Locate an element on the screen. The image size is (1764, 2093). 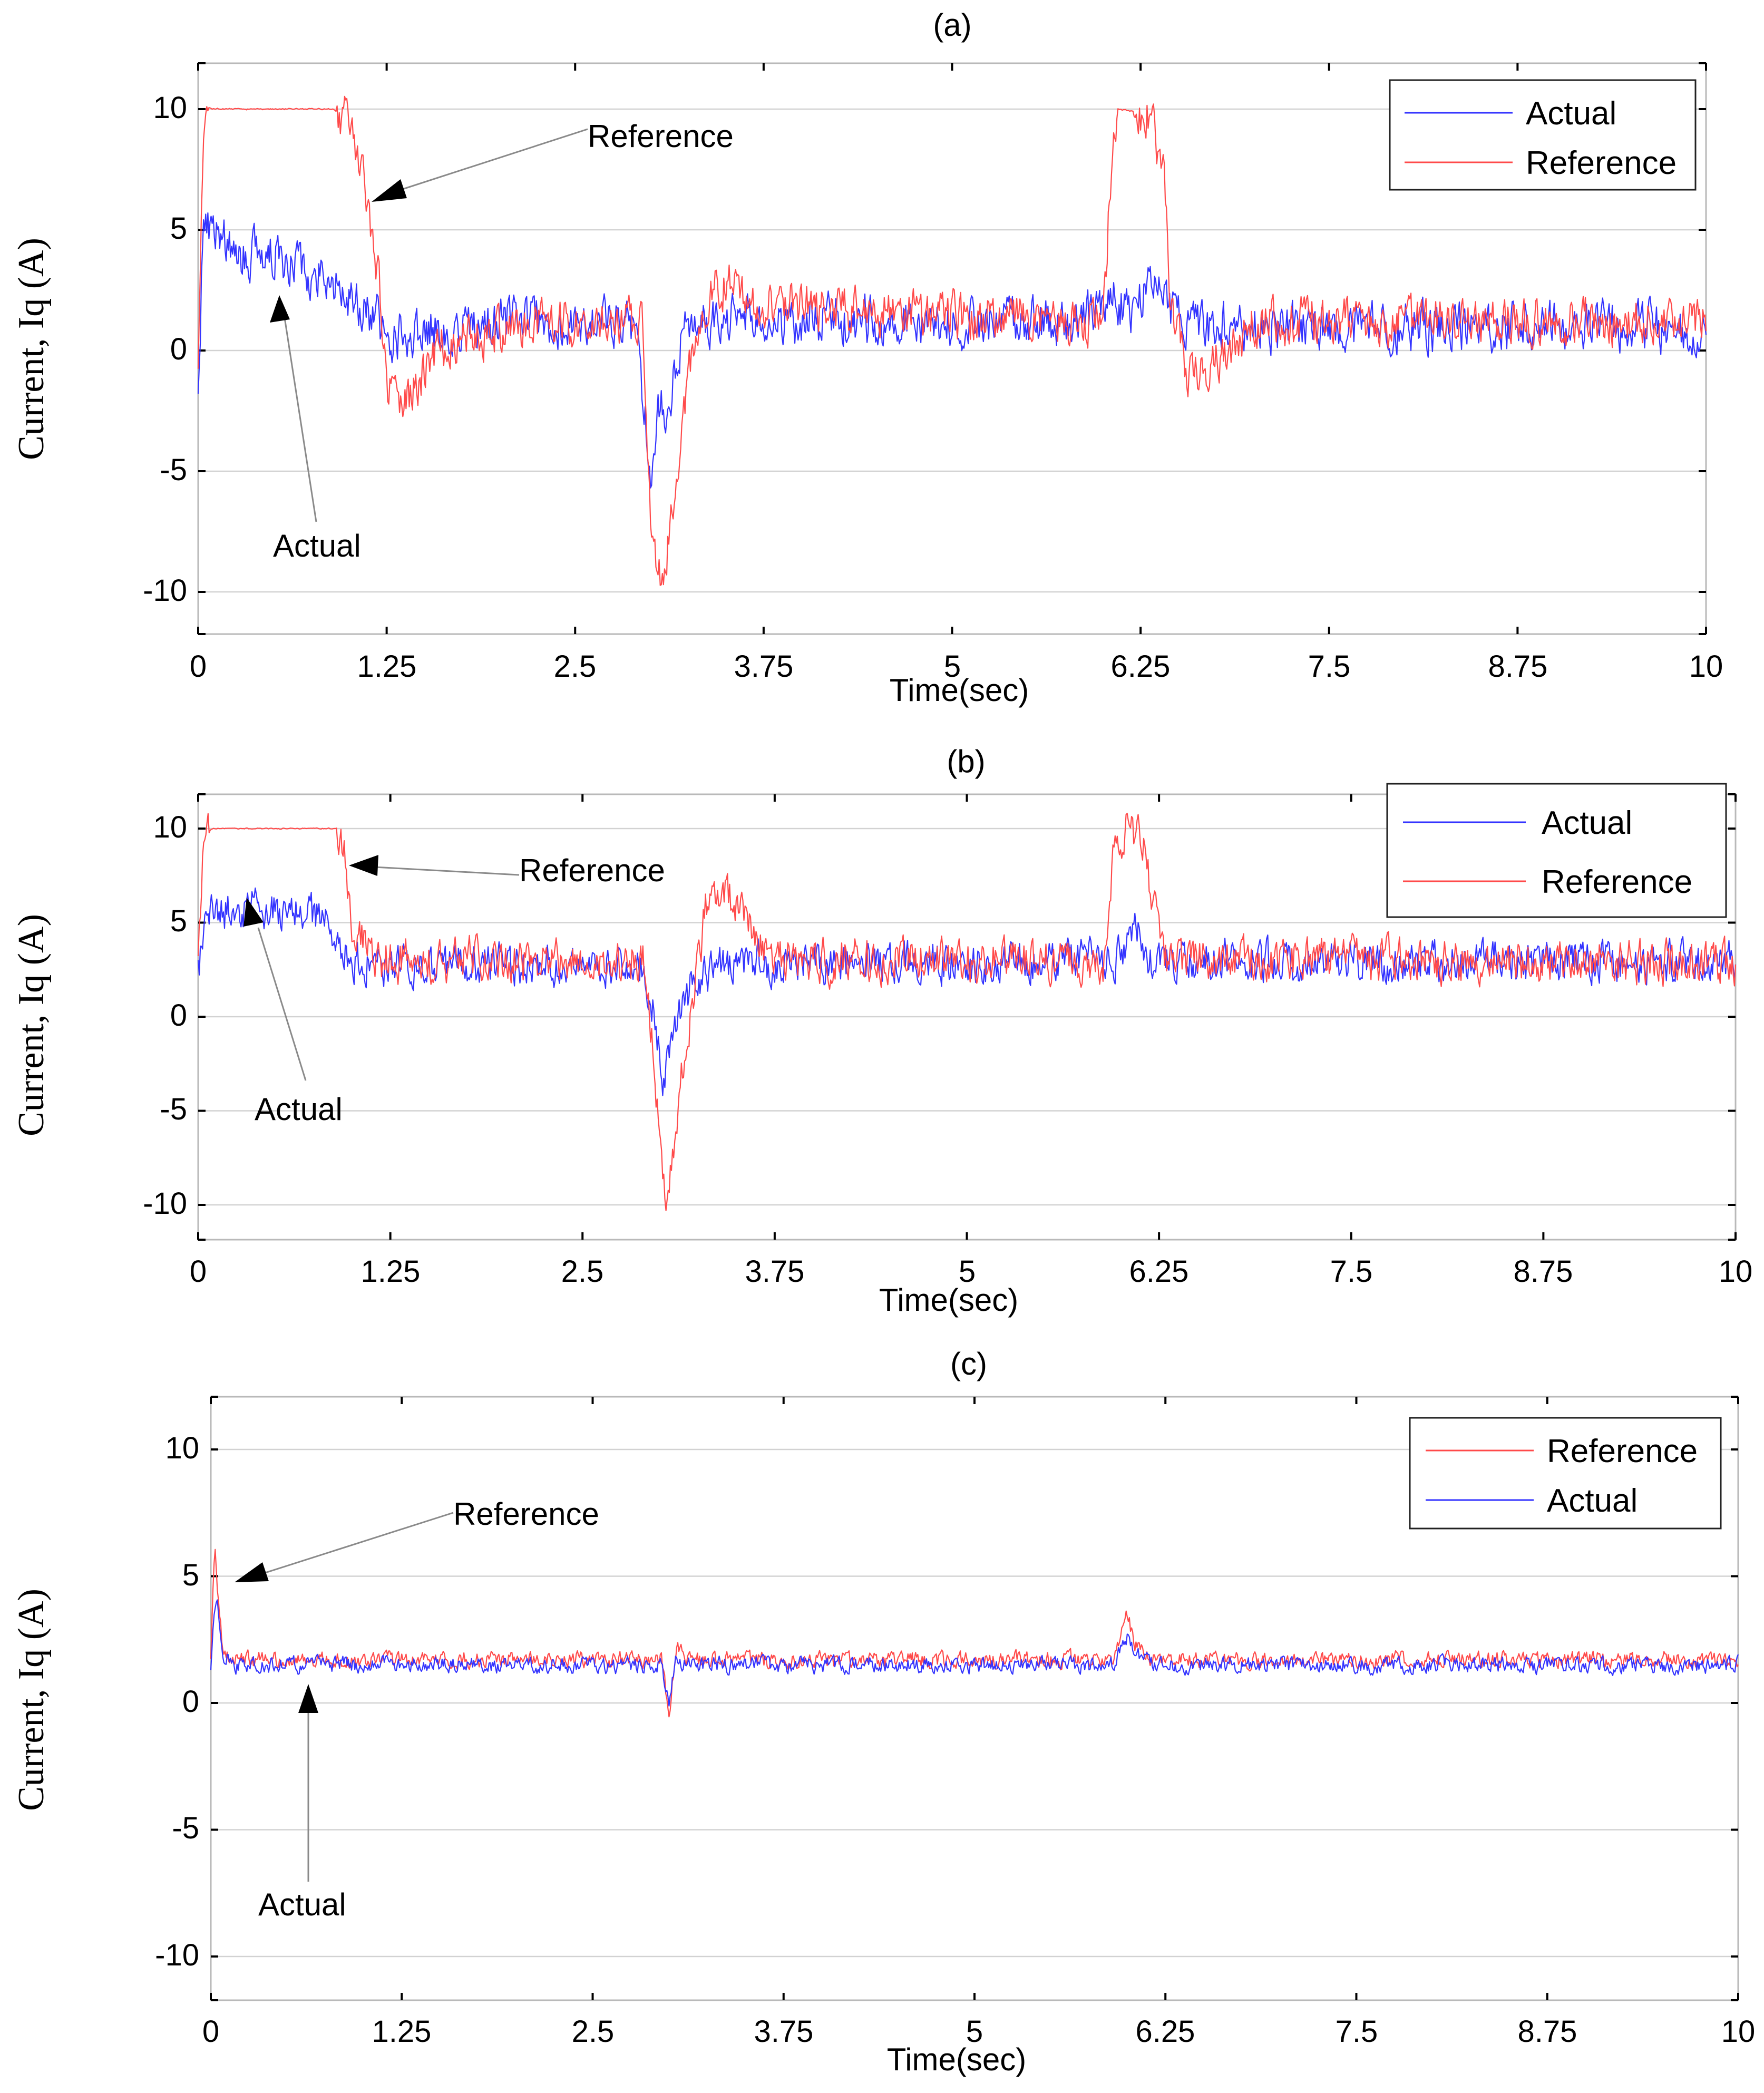
panel-a-legend: Actual Reference is located at coordinates (1543, 135).